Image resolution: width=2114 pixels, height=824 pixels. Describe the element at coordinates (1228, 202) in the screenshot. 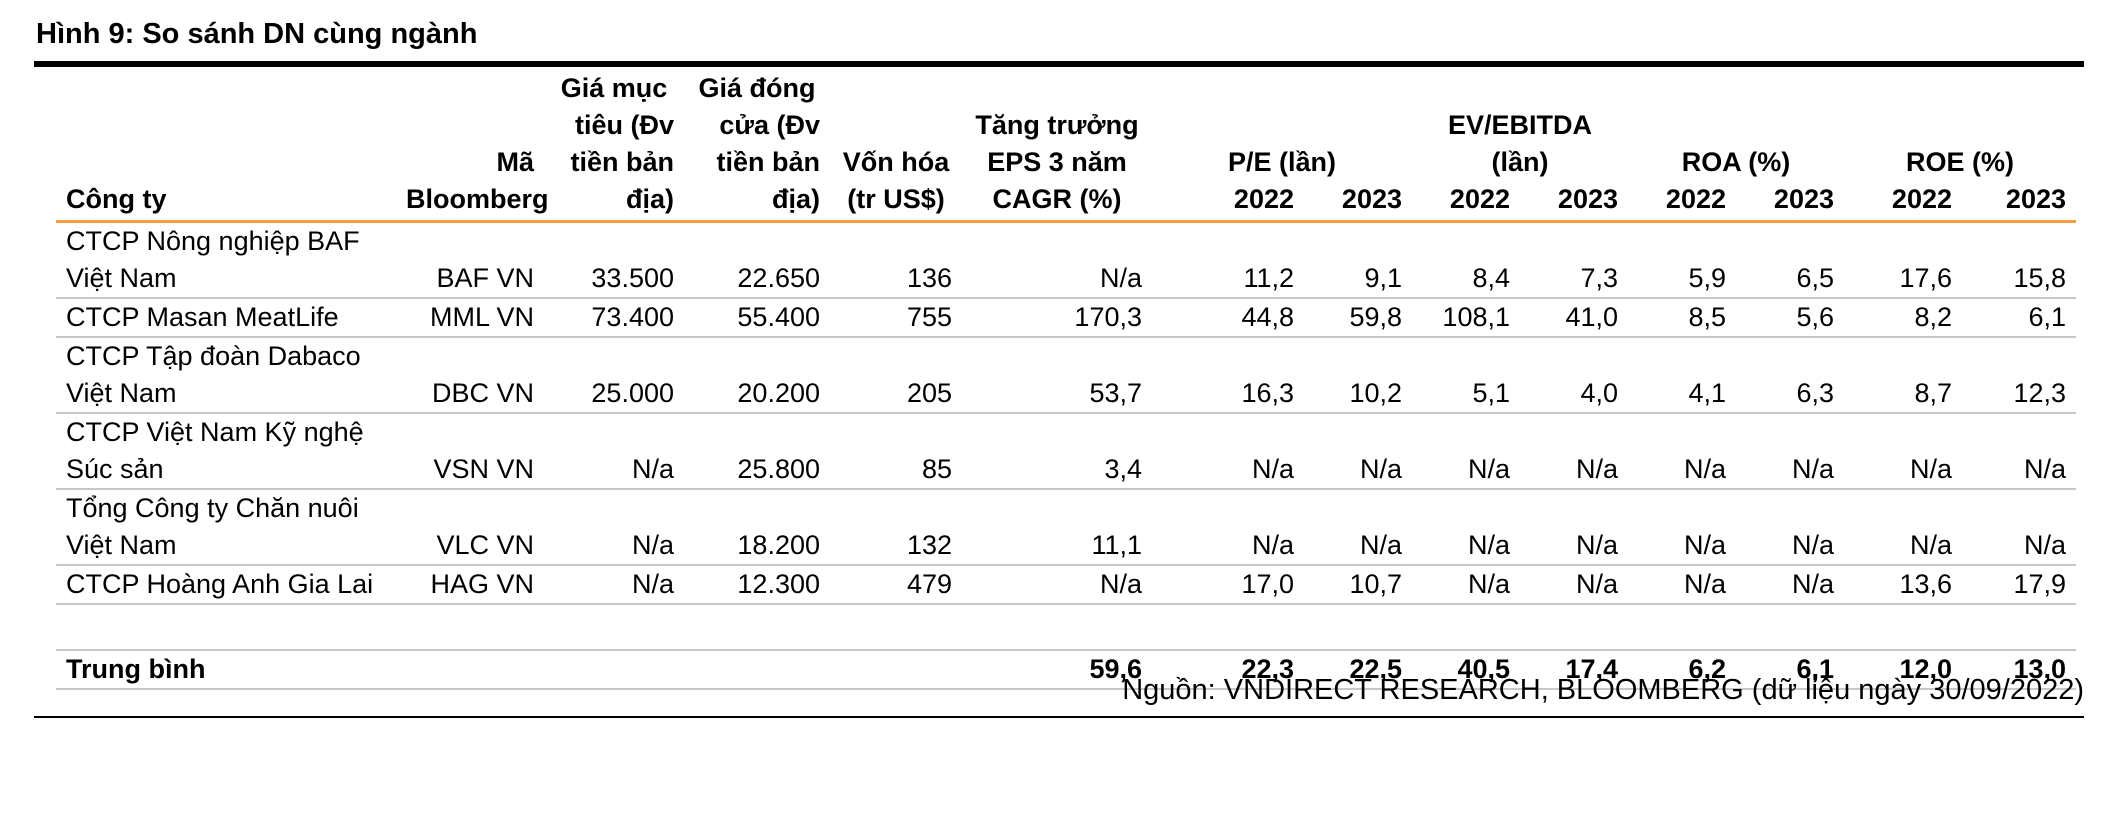

I see `header-pe-2022: 2022` at that location.